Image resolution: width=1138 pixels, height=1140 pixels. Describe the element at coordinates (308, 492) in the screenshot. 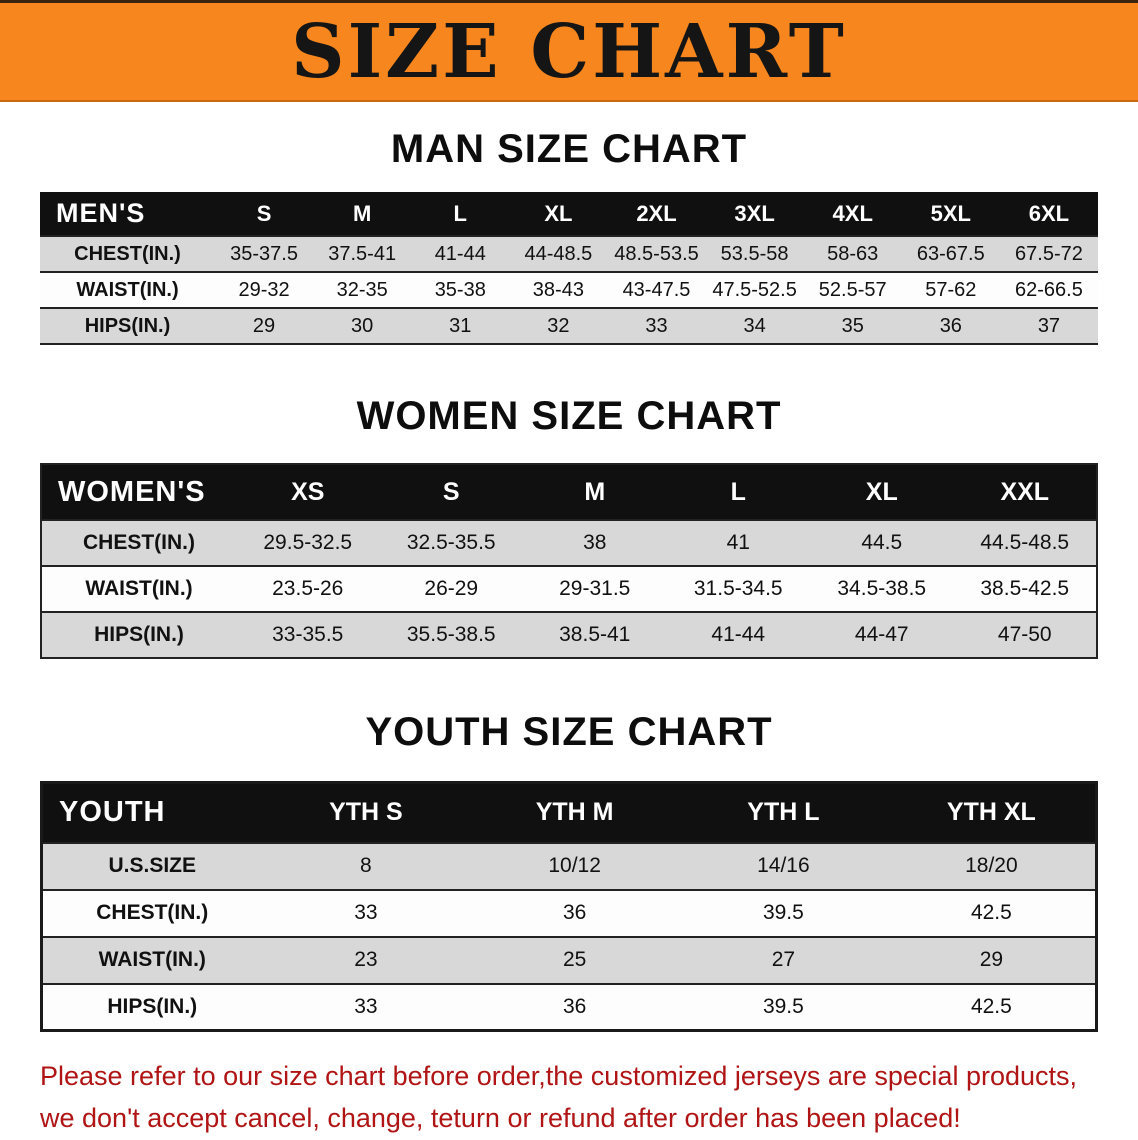

I see `size-column-header: XS` at that location.